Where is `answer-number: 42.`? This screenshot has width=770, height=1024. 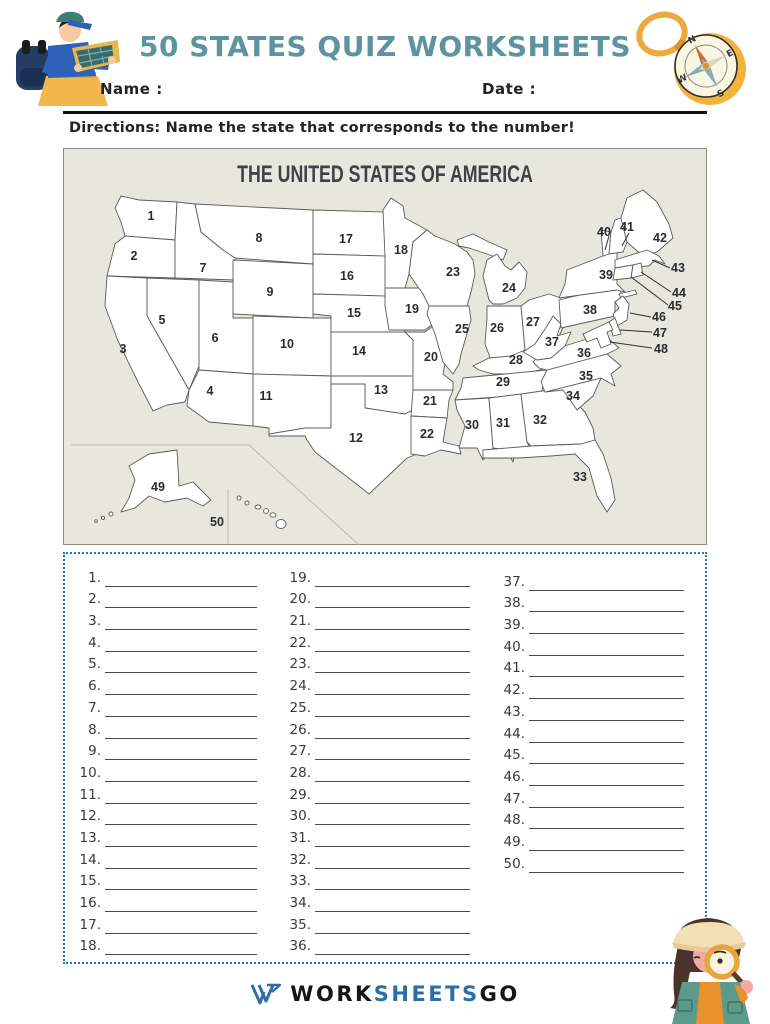 answer-number: 42. is located at coordinates (514, 690).